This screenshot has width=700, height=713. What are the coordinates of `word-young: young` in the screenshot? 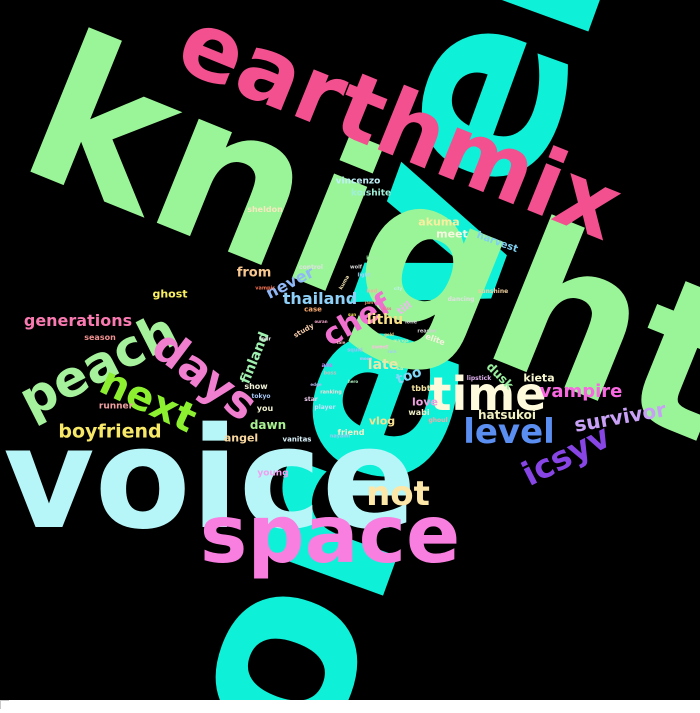 It's located at (273, 473).